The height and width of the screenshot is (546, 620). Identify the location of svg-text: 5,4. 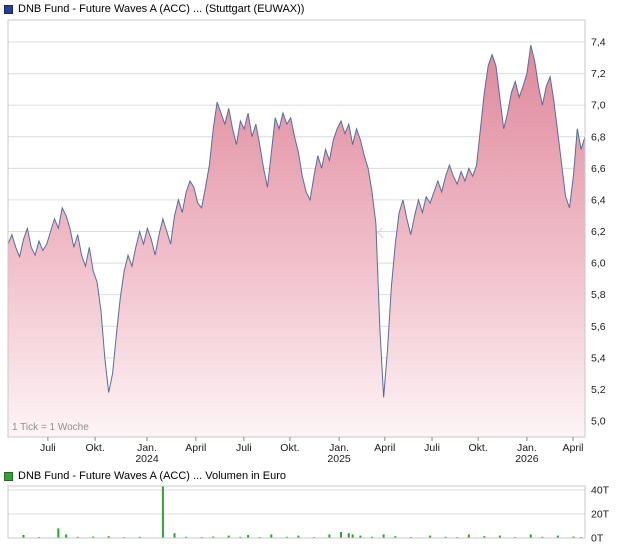
(598, 358).